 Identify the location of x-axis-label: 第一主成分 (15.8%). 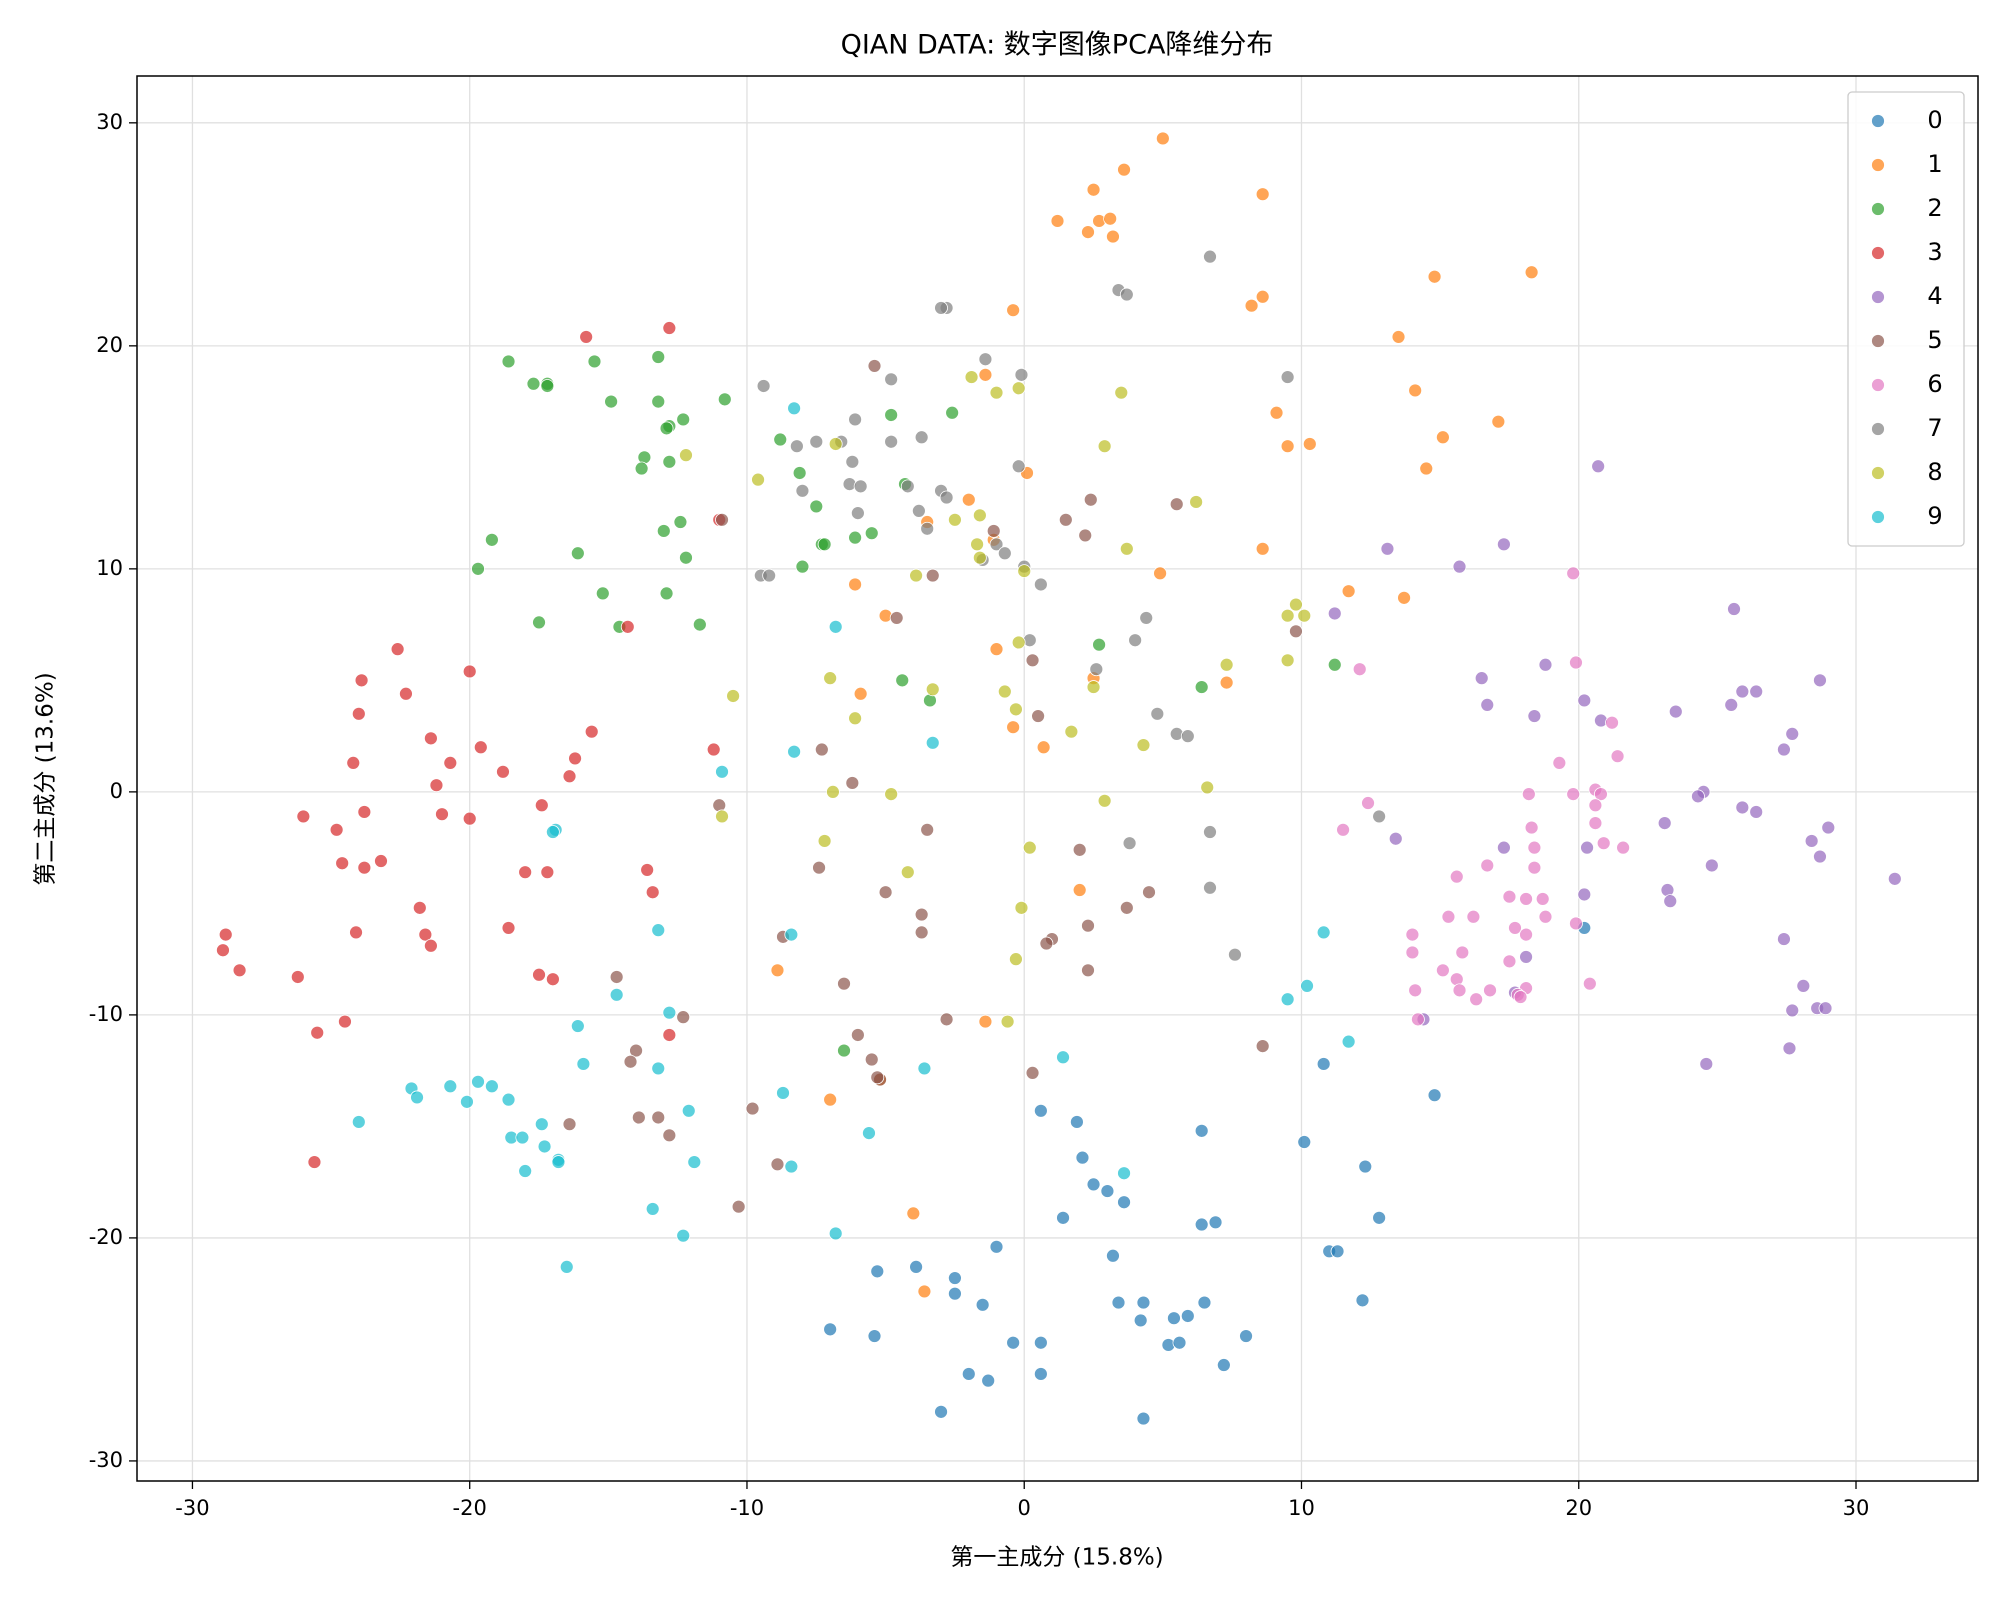
(1056, 1558).